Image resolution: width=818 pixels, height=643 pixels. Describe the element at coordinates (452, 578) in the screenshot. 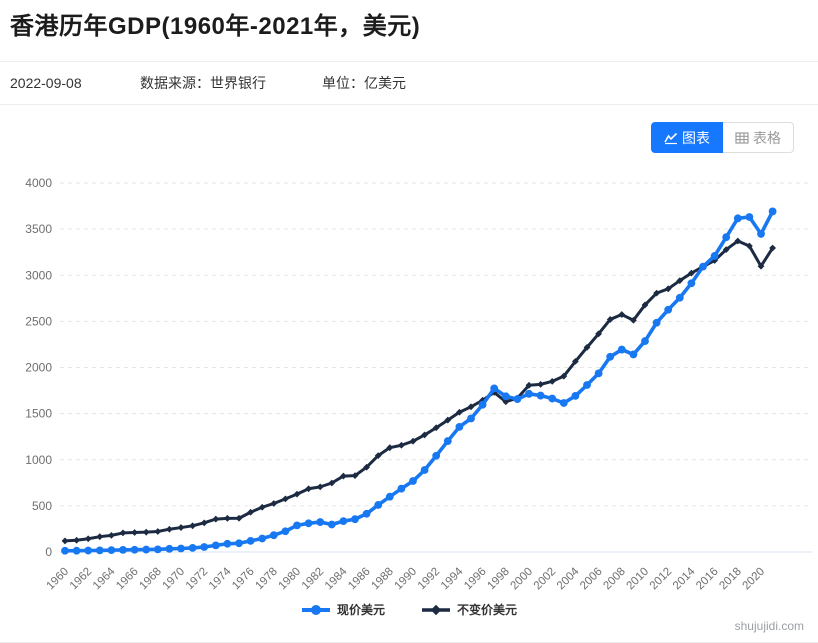

I see `svg-text: 1994` at that location.